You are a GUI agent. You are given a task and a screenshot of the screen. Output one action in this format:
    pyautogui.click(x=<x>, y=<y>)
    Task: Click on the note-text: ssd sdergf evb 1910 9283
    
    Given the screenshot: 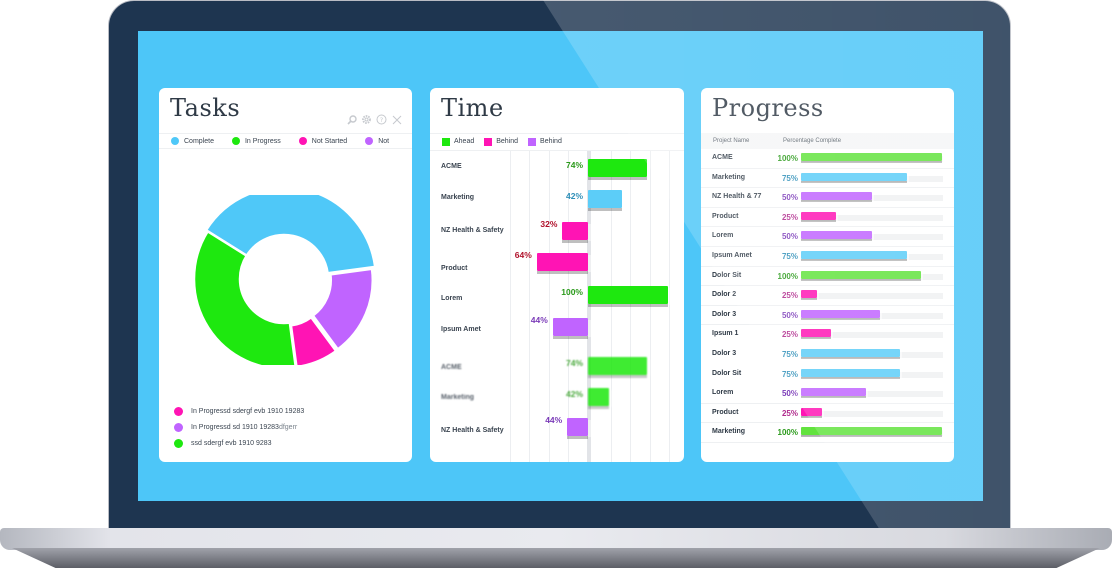 What is the action you would take?
    pyautogui.click(x=231, y=443)
    